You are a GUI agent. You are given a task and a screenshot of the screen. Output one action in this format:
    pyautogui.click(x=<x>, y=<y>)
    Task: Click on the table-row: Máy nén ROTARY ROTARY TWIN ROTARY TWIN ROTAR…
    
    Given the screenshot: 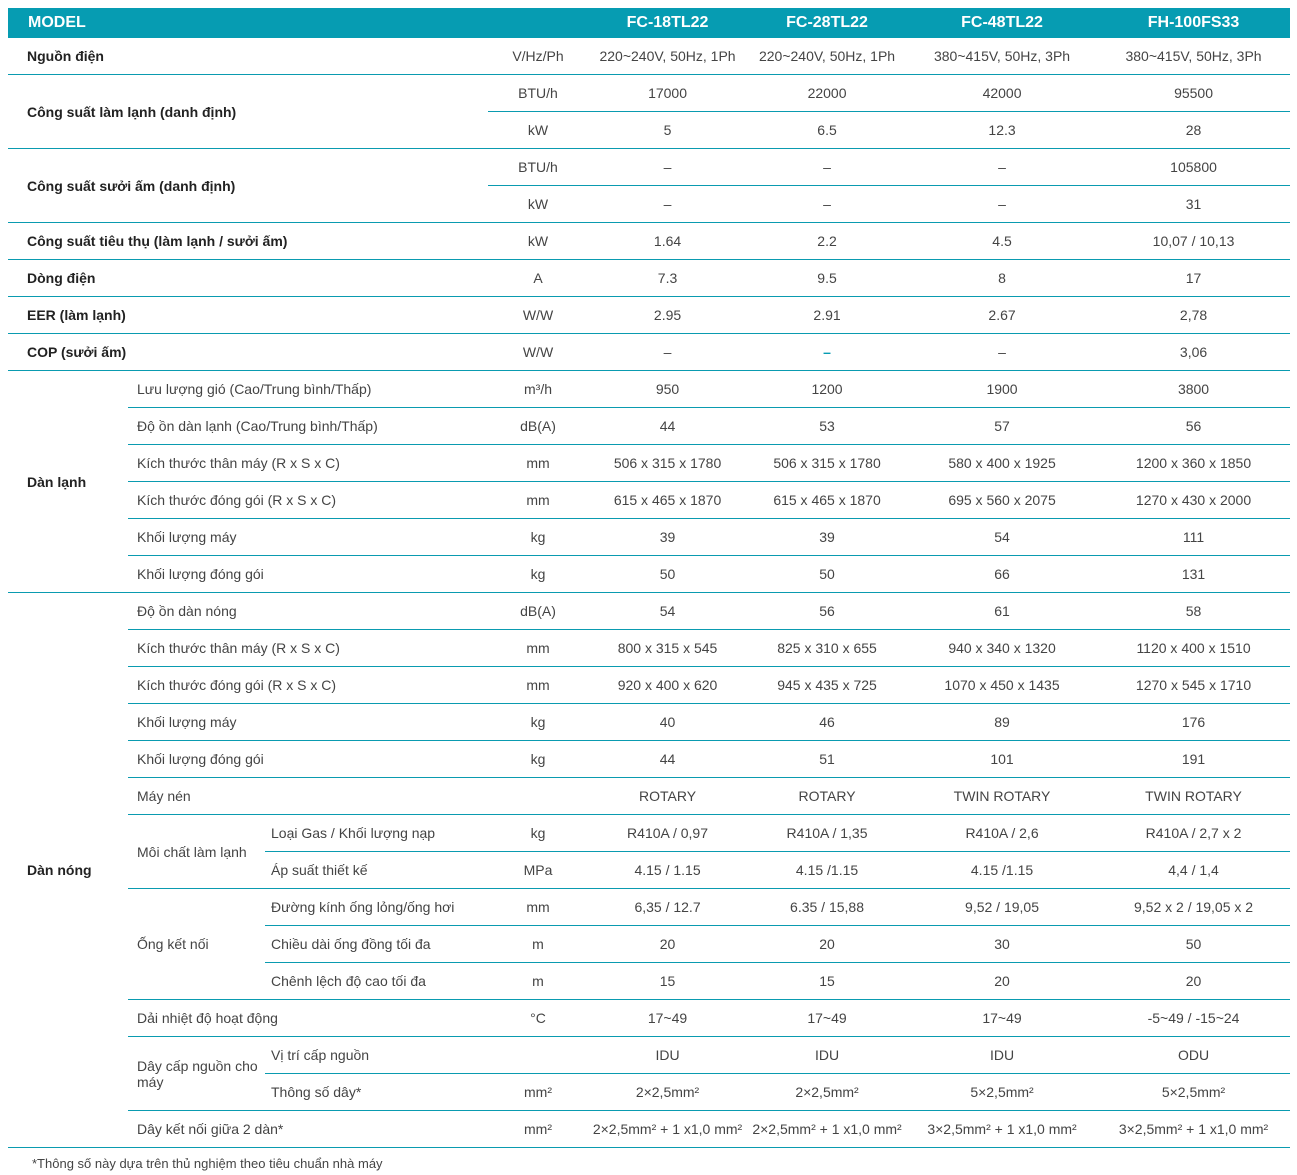 What is the action you would take?
    pyautogui.click(x=649, y=796)
    